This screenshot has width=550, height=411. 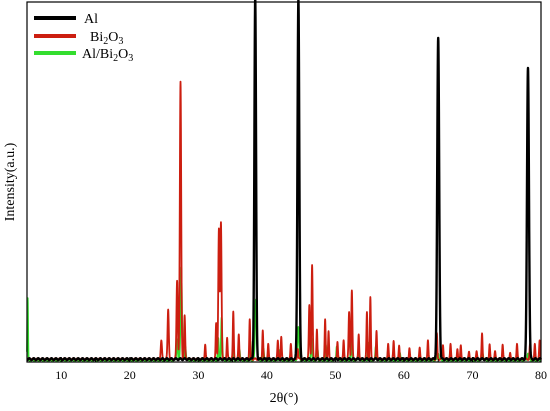 What do you see at coordinates (198, 375) in the screenshot?
I see `x-tick-label: 30` at bounding box center [198, 375].